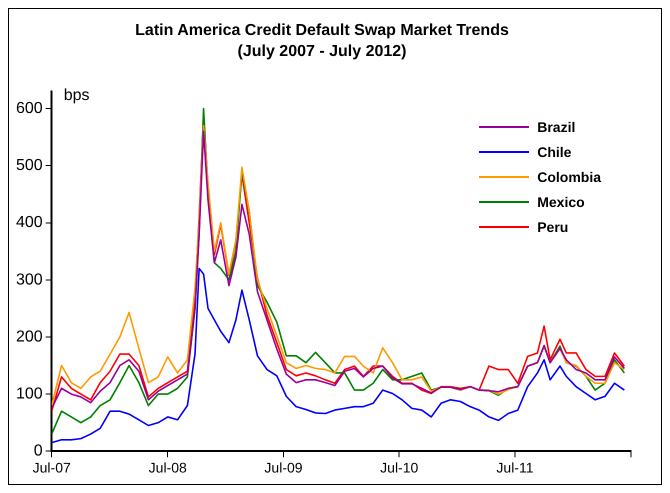 Image resolution: width=670 pixels, height=493 pixels. Describe the element at coordinates (399, 467) in the screenshot. I see `x-tick-label: Jul-10` at that location.